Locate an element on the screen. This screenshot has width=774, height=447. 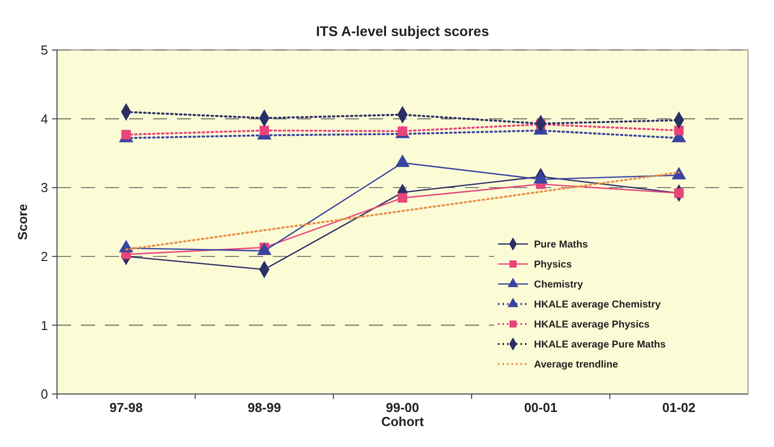
legend-label: Physics is located at coordinates (553, 265).